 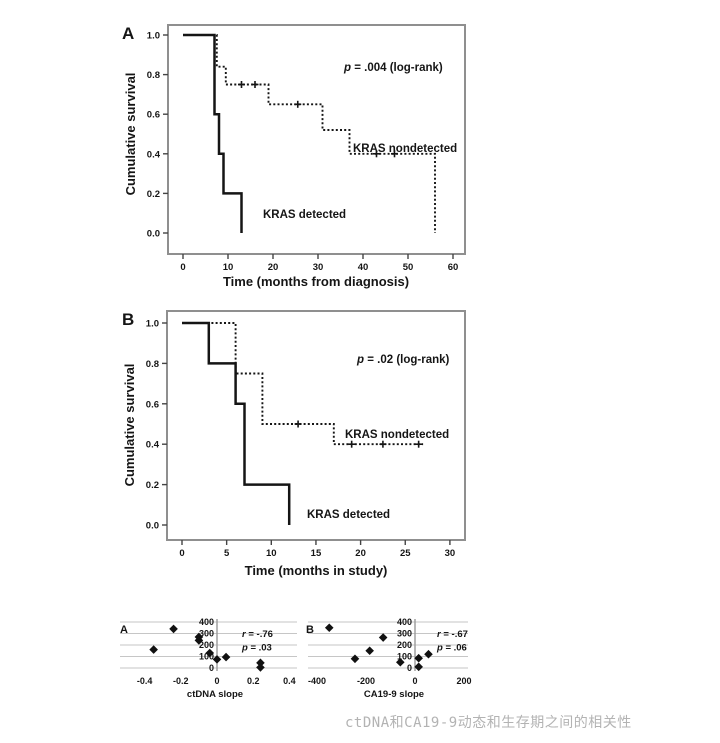 I want to click on stat-annotation: r = -.76, so click(x=257, y=634).